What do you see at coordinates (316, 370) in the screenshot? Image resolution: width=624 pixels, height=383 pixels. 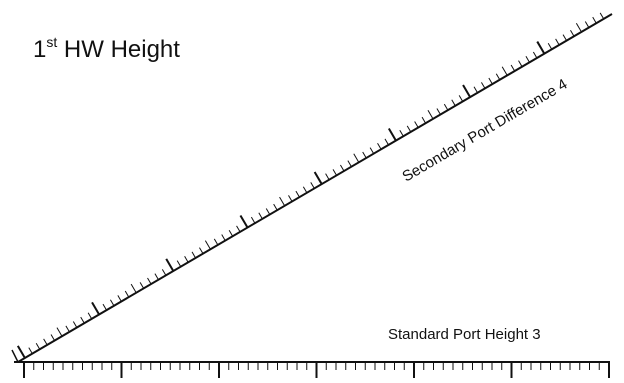 I see `standard-scale-ticks` at bounding box center [316, 370].